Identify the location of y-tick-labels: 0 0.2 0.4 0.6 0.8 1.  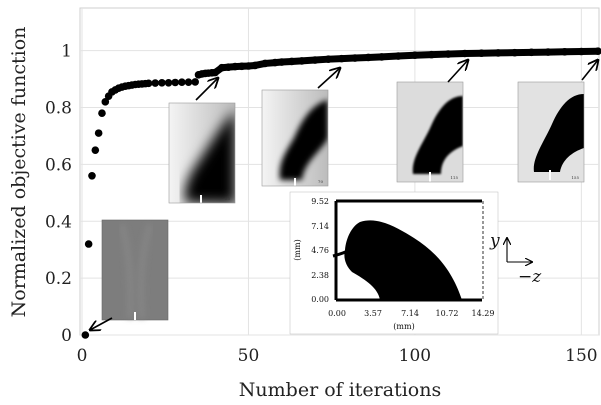
(58, 194).